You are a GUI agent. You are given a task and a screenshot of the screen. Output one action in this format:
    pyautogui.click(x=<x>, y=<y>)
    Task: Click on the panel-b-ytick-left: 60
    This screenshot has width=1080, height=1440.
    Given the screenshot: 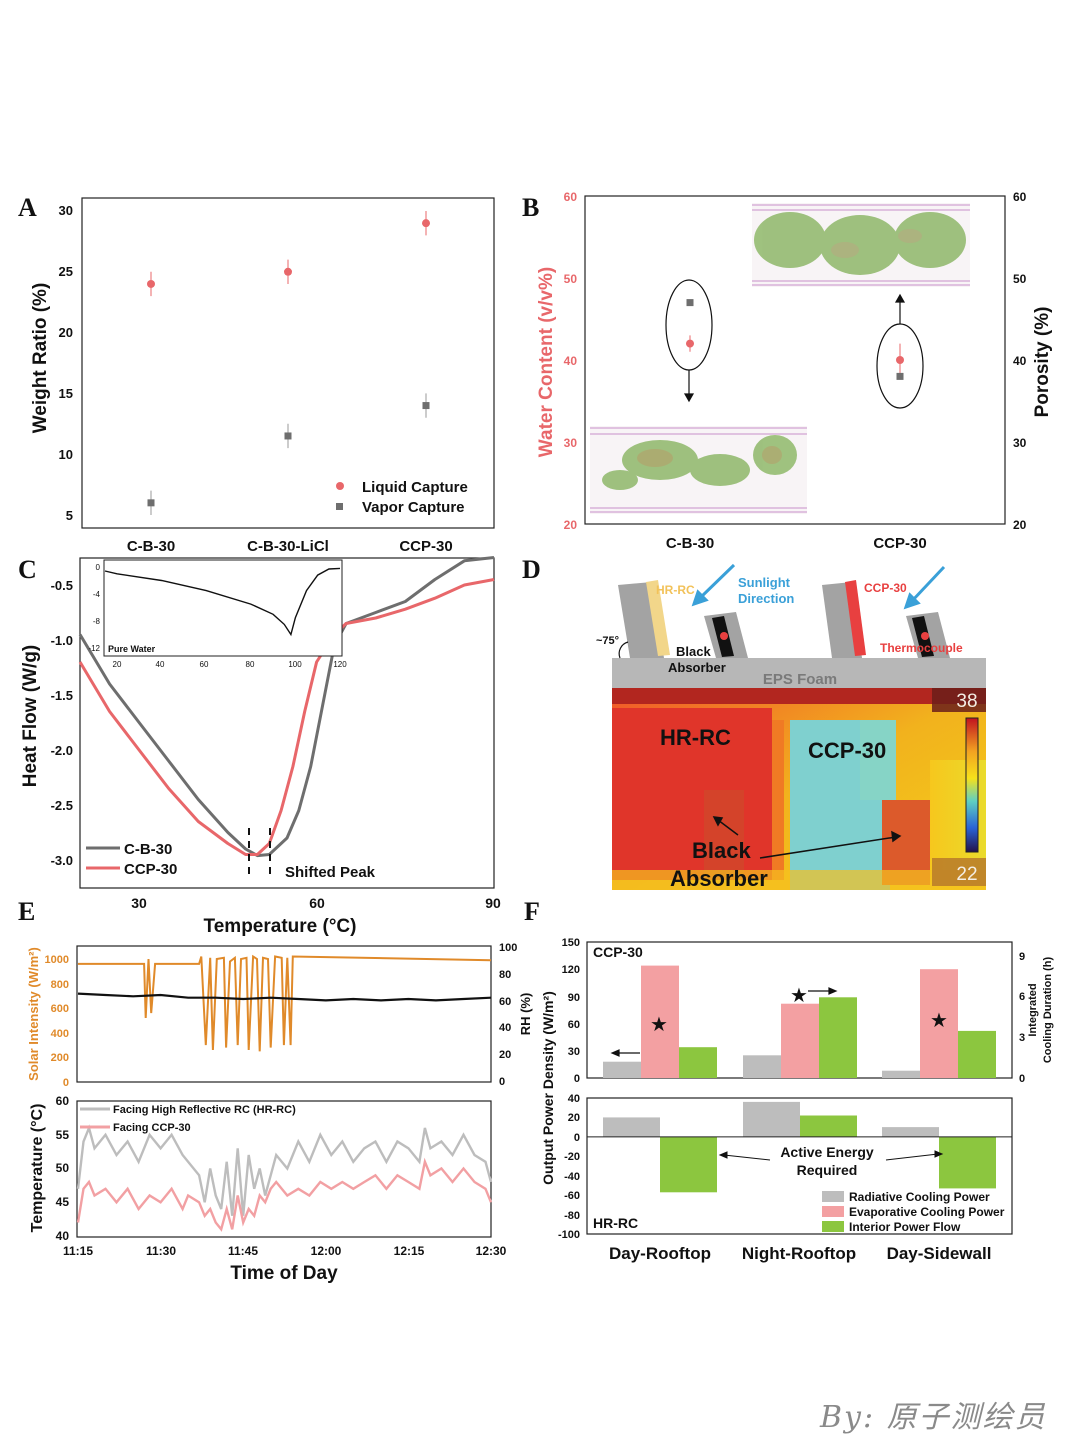 What is the action you would take?
    pyautogui.click(x=571, y=197)
    